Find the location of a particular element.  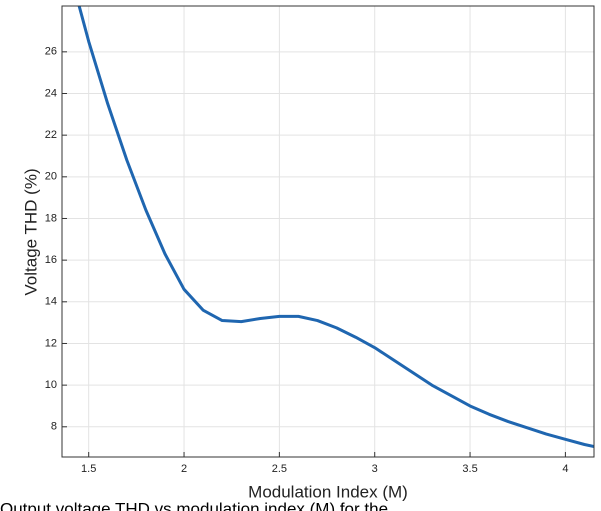

y-tick-label: 24 is located at coordinates (51, 93).